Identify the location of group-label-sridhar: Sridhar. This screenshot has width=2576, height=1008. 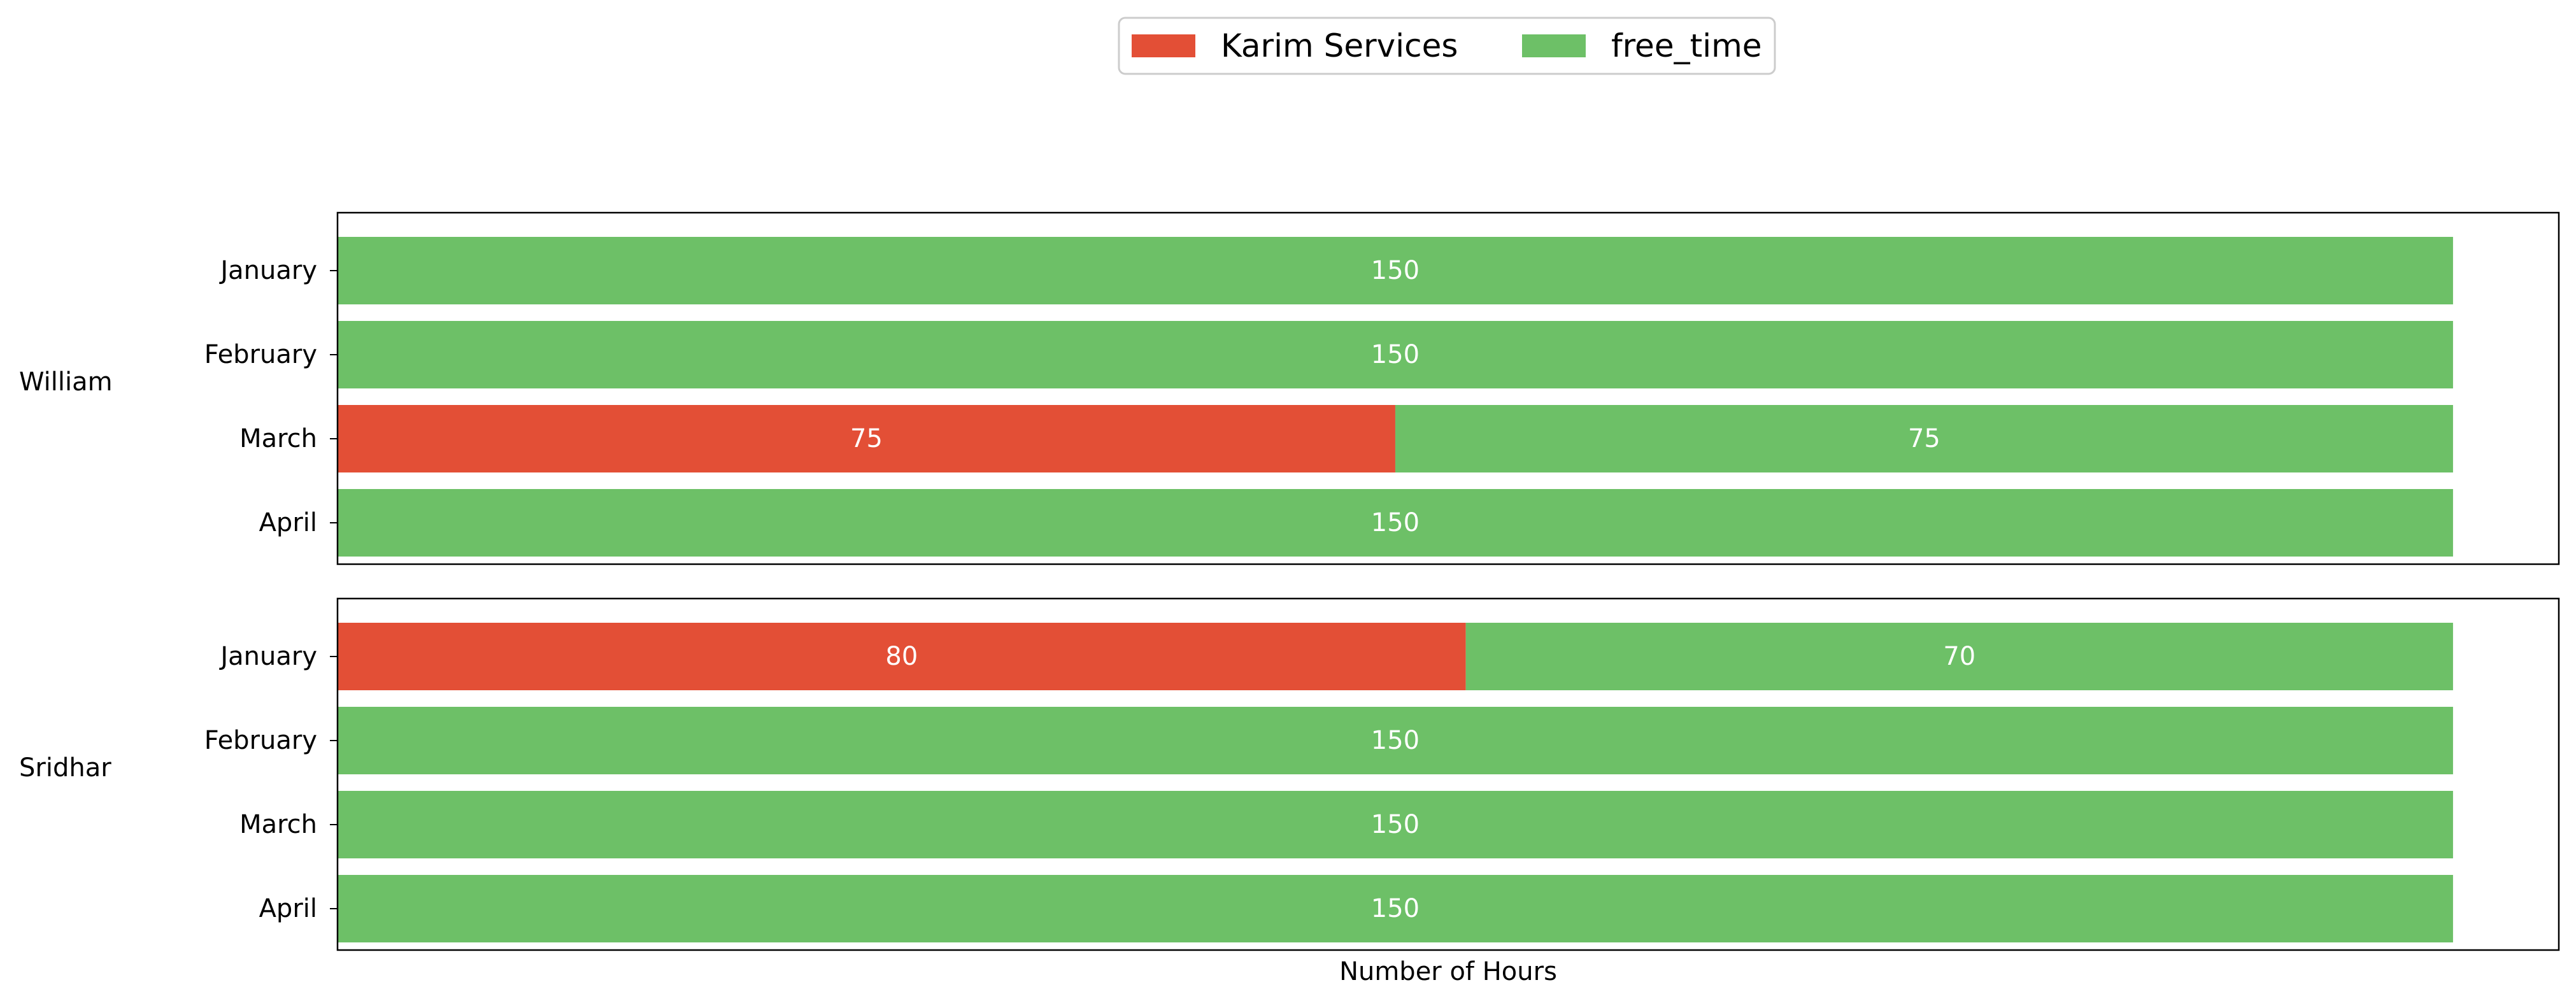
(65, 768).